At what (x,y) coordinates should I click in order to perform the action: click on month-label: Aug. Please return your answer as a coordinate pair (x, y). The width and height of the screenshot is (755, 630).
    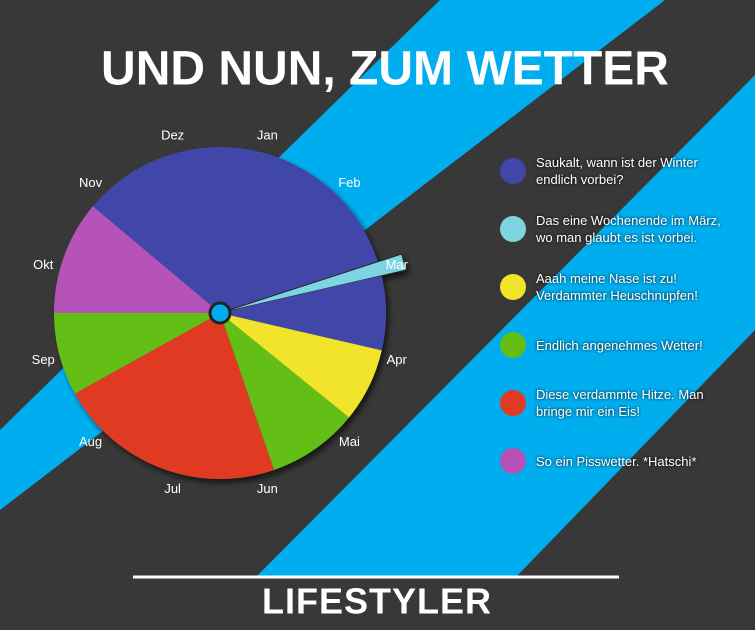
    Looking at the image, I should click on (90, 441).